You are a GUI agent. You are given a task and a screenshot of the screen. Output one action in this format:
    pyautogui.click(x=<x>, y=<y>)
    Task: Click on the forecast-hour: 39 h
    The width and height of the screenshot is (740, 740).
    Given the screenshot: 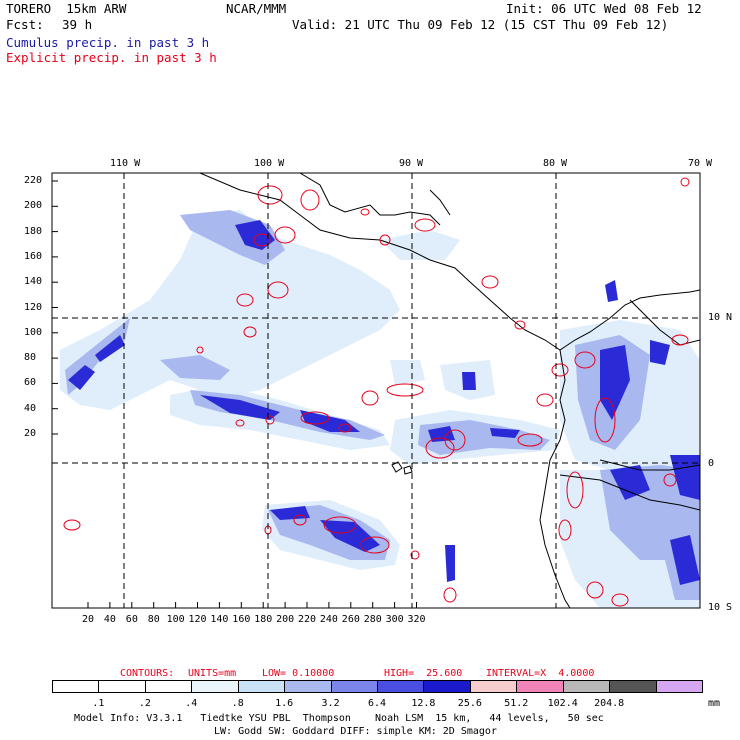 What is the action you would take?
    pyautogui.click(x=77, y=24)
    